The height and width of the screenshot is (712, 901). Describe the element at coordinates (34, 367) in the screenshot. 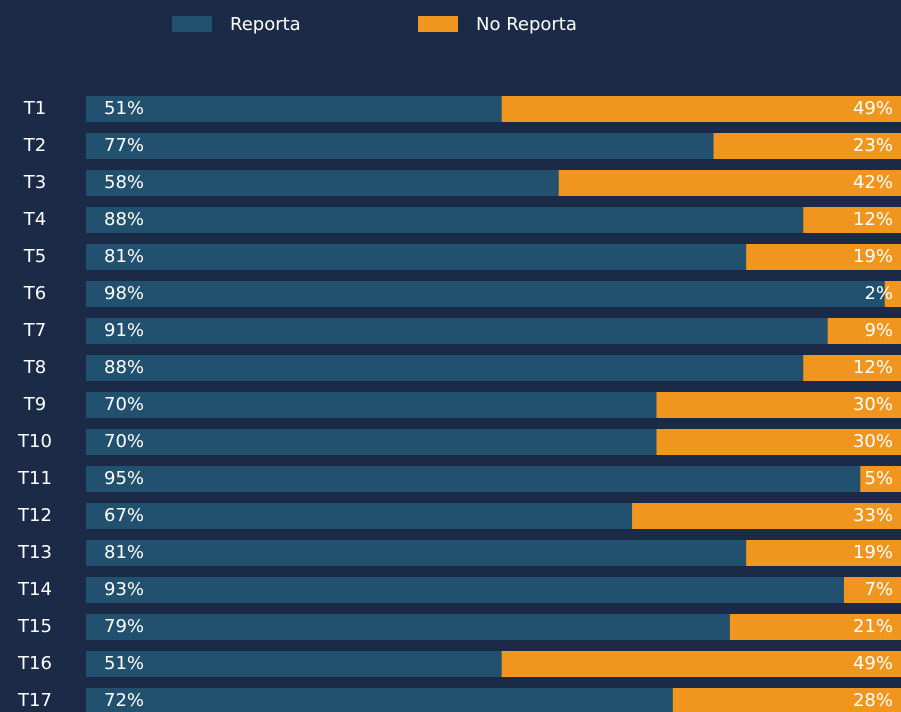

I see `category-label: T8` at that location.